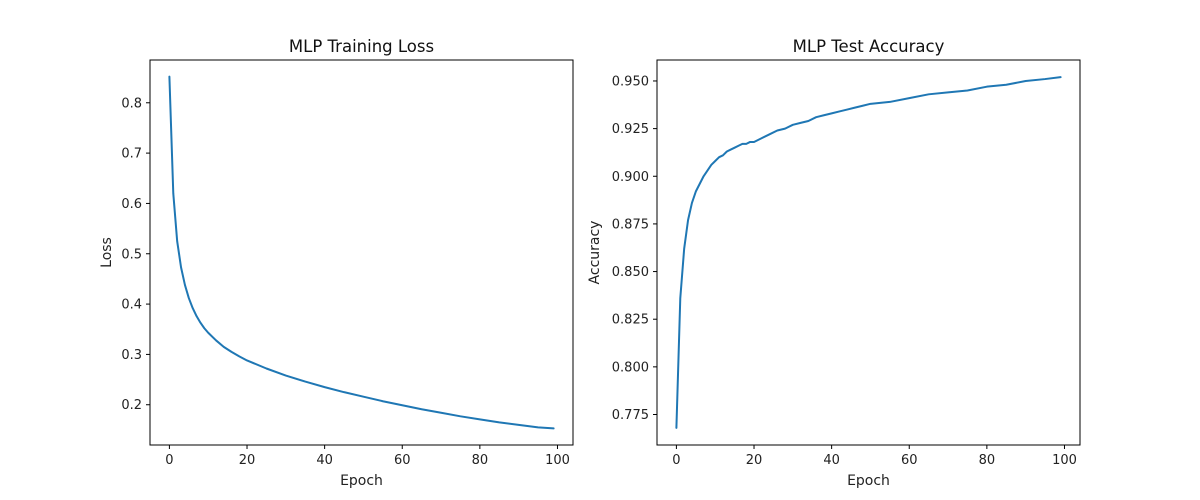  I want to click on y-tick-label: 0.900, so click(630, 177).